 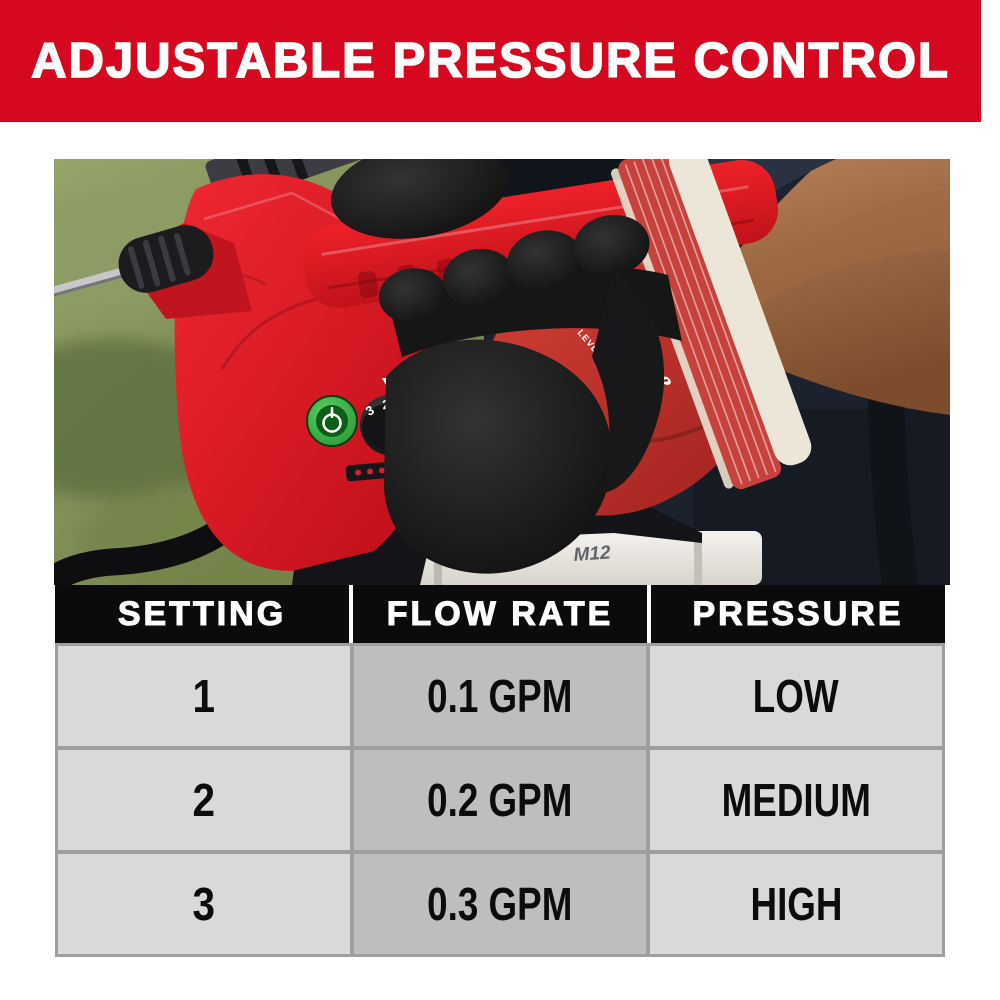 What do you see at coordinates (798, 614) in the screenshot?
I see `header-pressure: PRESSURE` at bounding box center [798, 614].